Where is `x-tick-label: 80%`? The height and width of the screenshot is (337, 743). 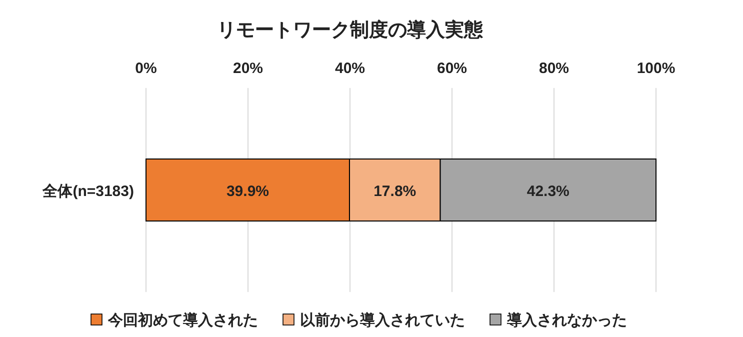 x-tick-label: 80% is located at coordinates (554, 68).